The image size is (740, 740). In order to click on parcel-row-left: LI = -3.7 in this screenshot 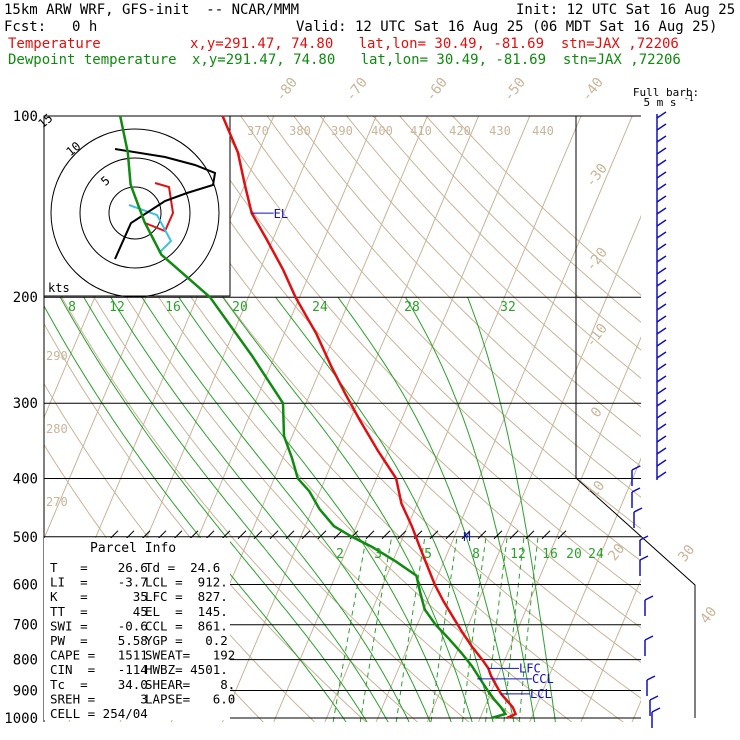, I will do `click(99, 582)`.